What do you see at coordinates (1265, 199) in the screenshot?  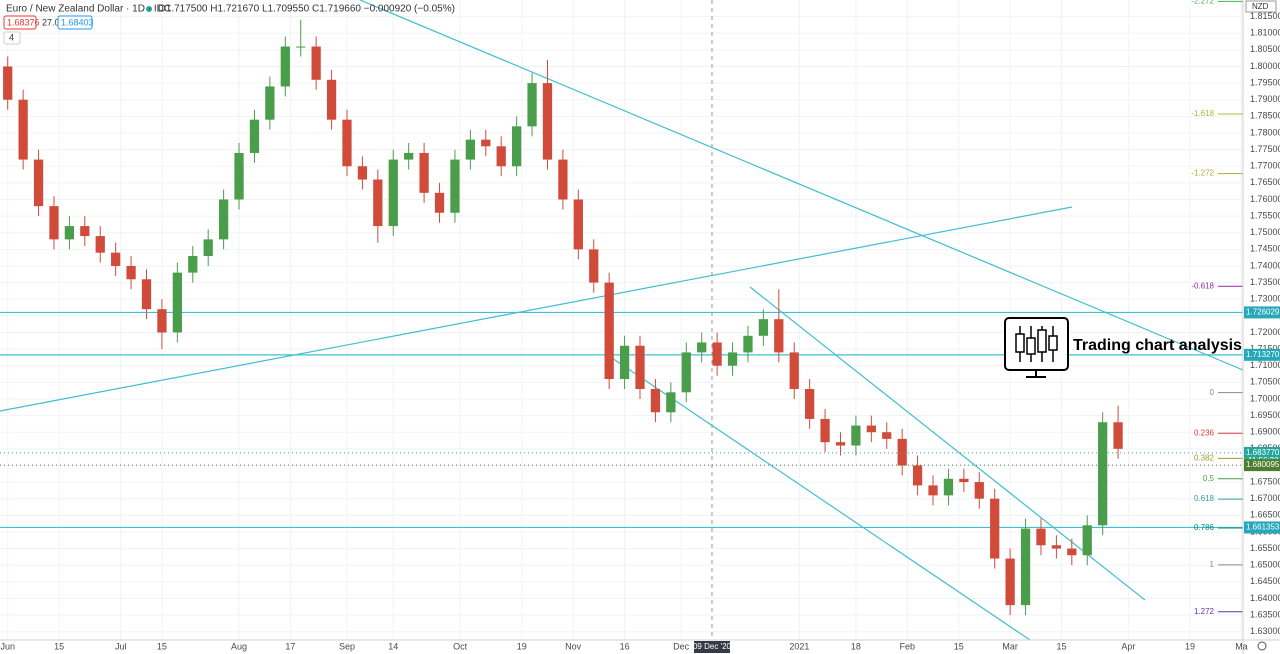 I see `y-tick-label: 1.760000` at bounding box center [1265, 199].